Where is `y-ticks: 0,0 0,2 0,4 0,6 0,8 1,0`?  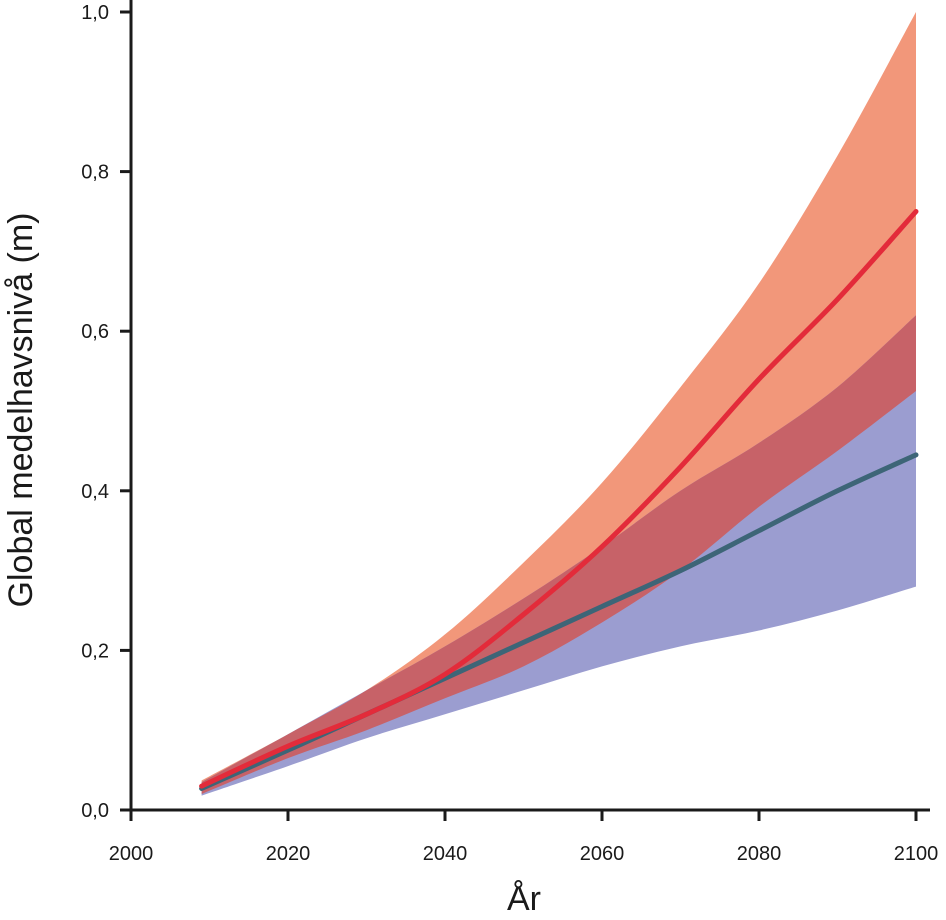
y-ticks: 0,0 0,2 0,4 0,6 0,8 1,0 is located at coordinates (106, 412).